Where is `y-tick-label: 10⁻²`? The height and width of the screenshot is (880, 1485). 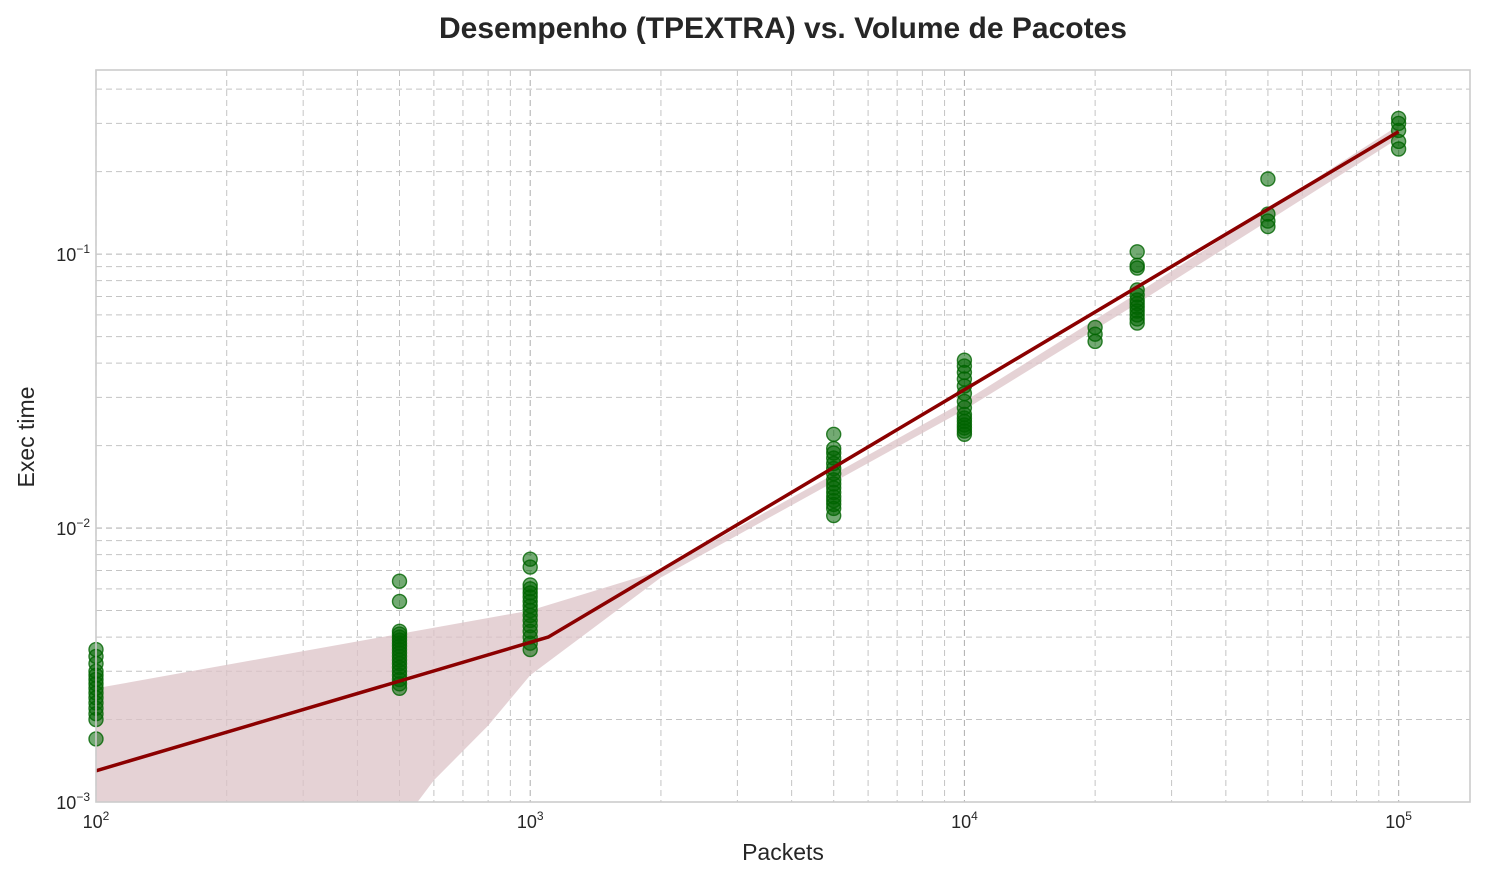 y-tick-label: 10⁻² is located at coordinates (73, 527).